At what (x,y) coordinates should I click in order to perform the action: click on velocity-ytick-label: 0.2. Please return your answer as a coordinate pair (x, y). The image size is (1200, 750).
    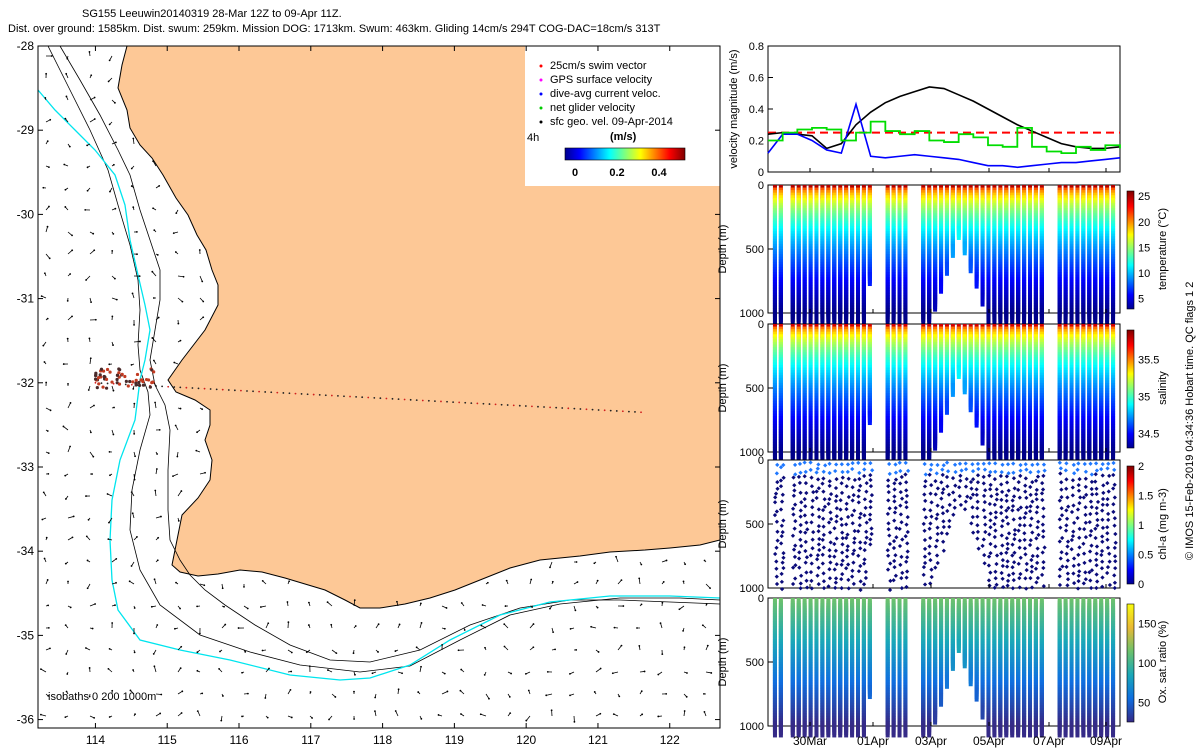
    Looking at the image, I should click on (756, 142).